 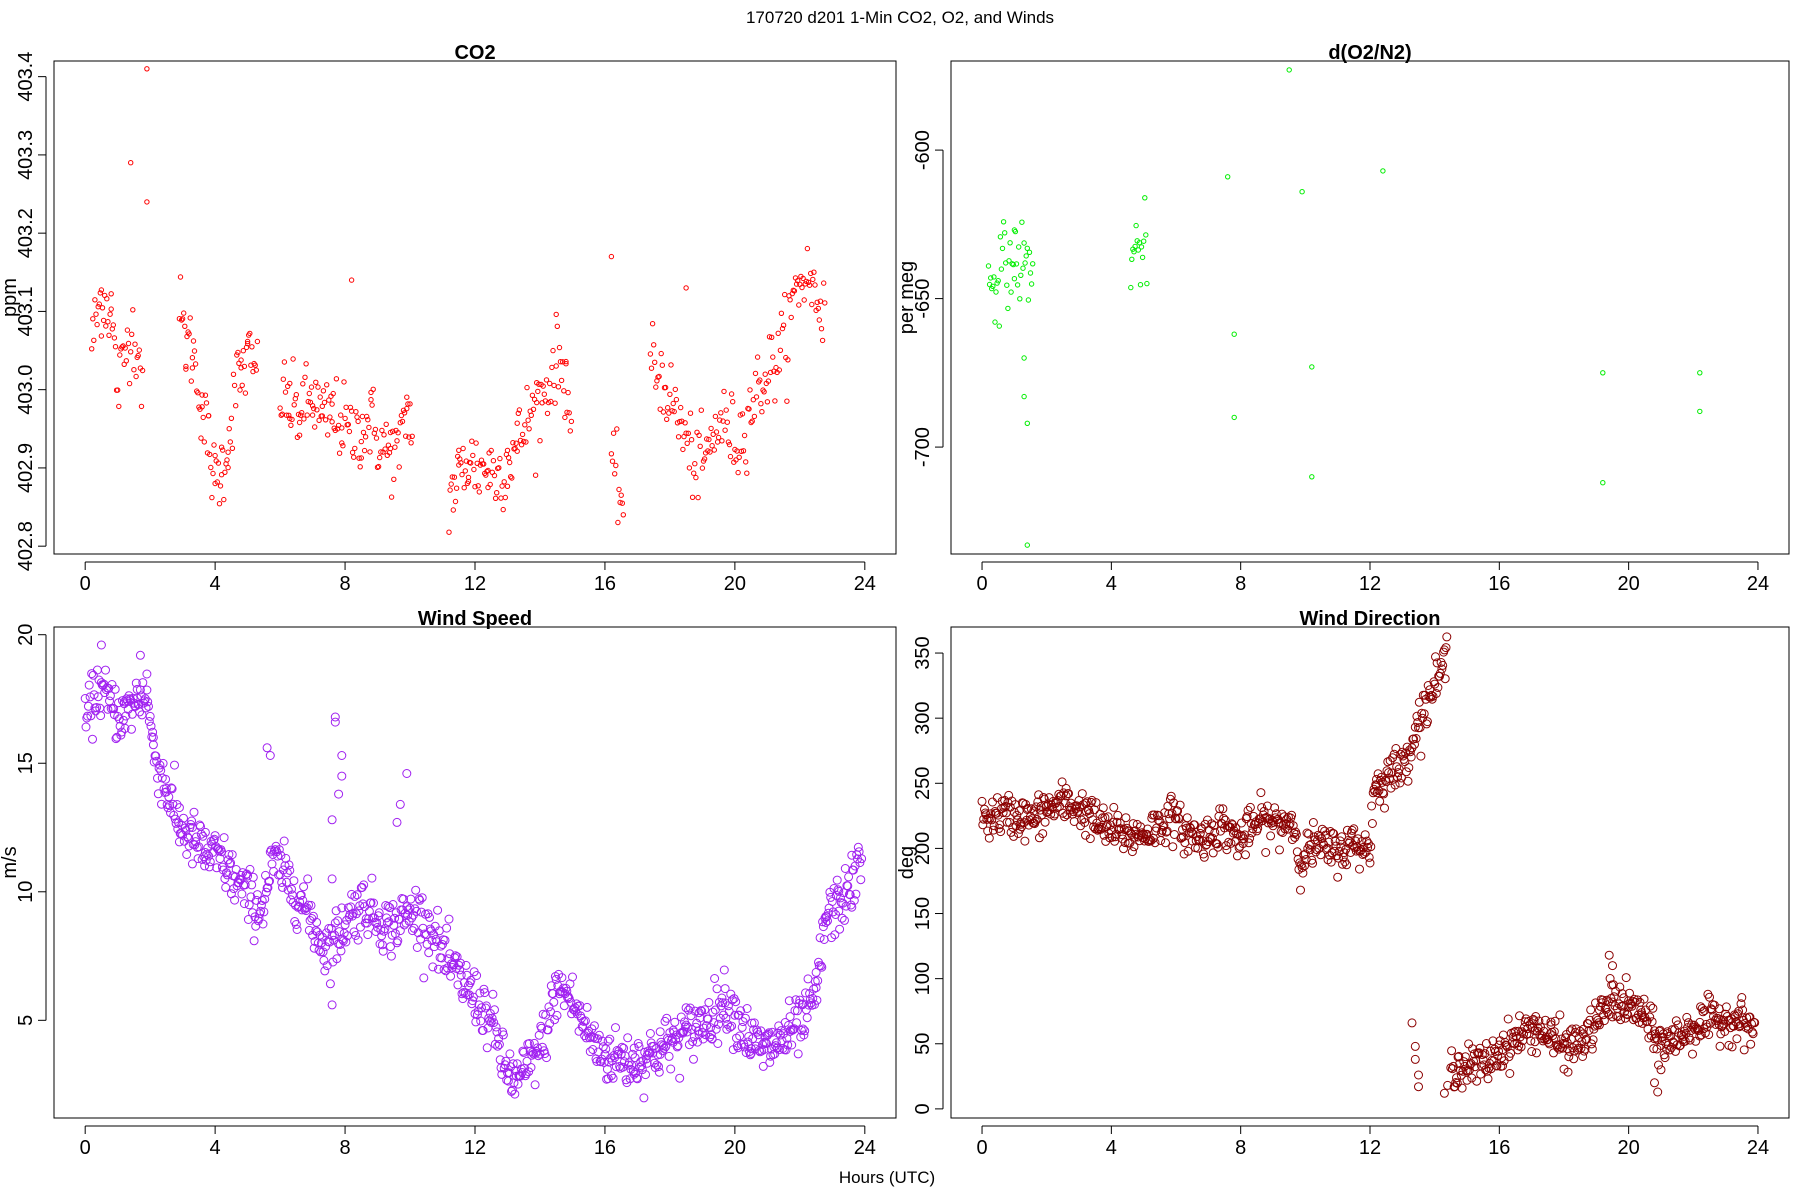 I want to click on y-tick-label: 402.9, so click(x=26, y=468).